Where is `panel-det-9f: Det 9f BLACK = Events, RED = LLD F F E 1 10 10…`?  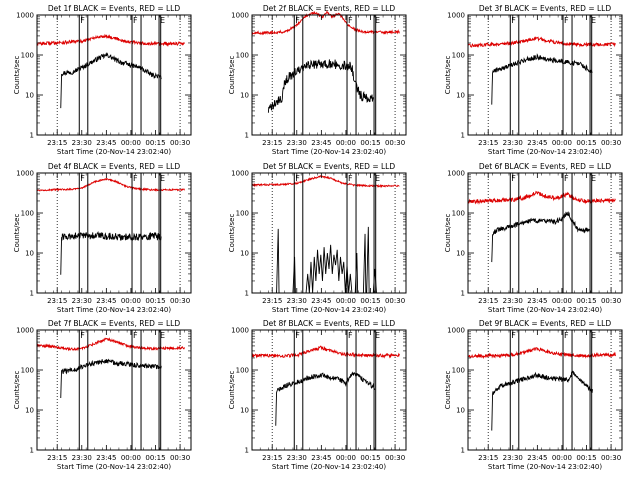
panel-det-9f: Det 9f BLACK = Events, RED = LLD F F E 1 10 10… is located at coordinates (533, 395).